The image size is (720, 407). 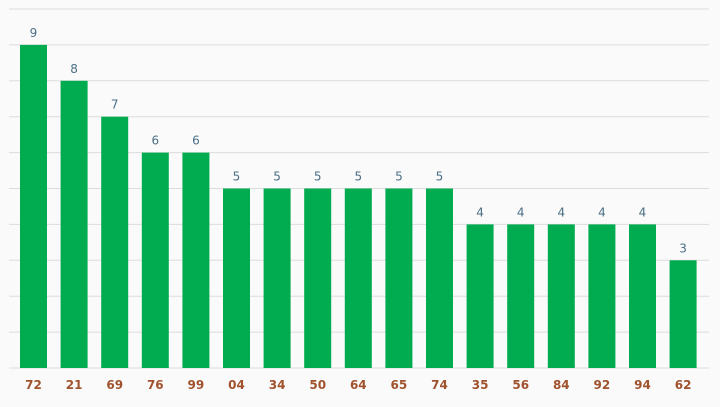 I want to click on value-label-04: 5, so click(x=237, y=177).